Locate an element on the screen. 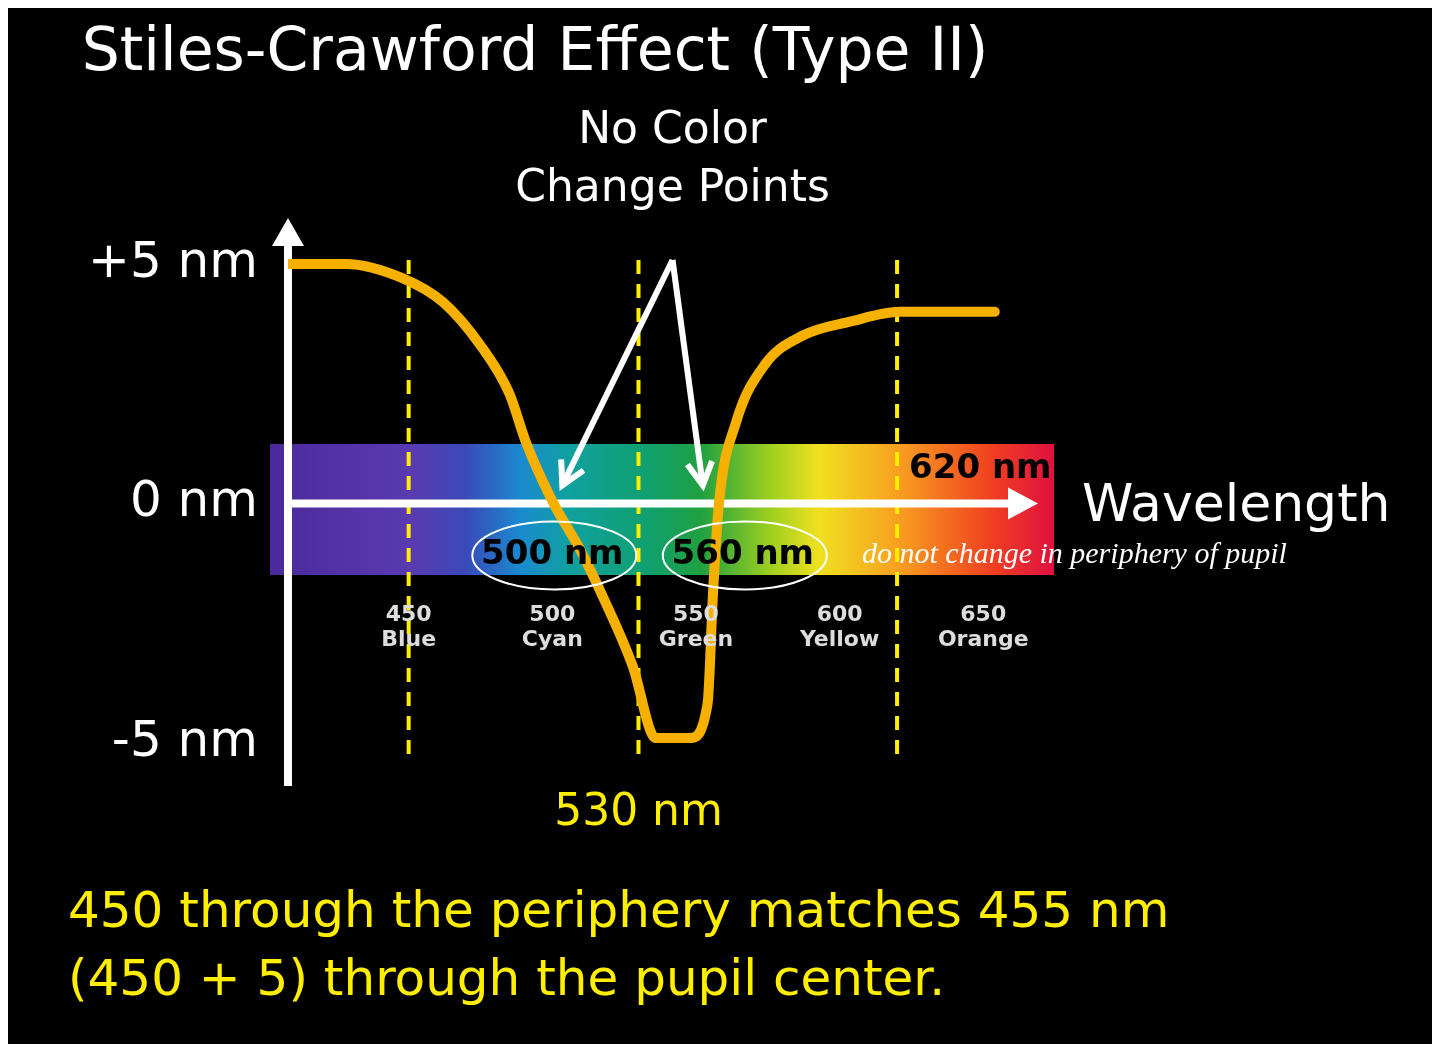  x-tick-label: 500 Cyan is located at coordinates (552, 626).